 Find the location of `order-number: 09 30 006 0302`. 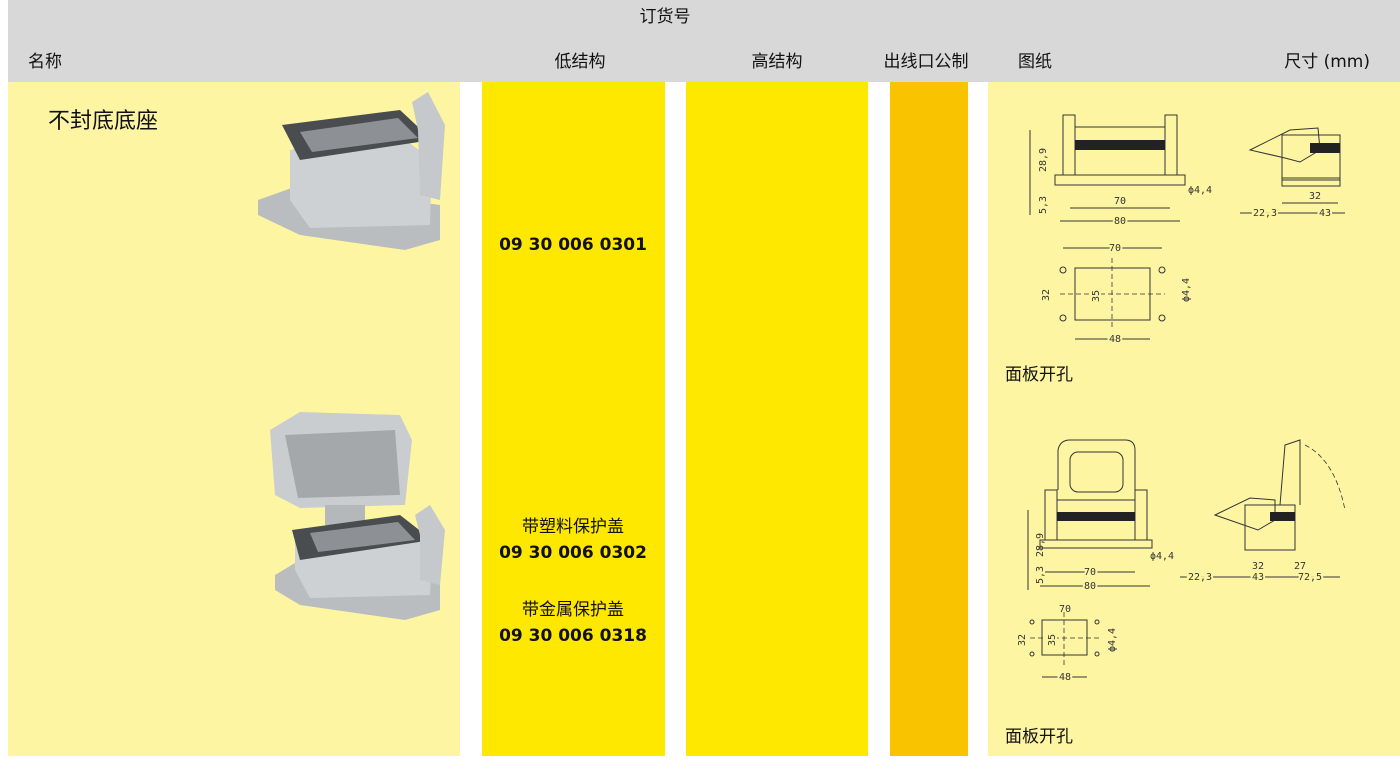

order-number: 09 30 006 0302 is located at coordinates (573, 553).